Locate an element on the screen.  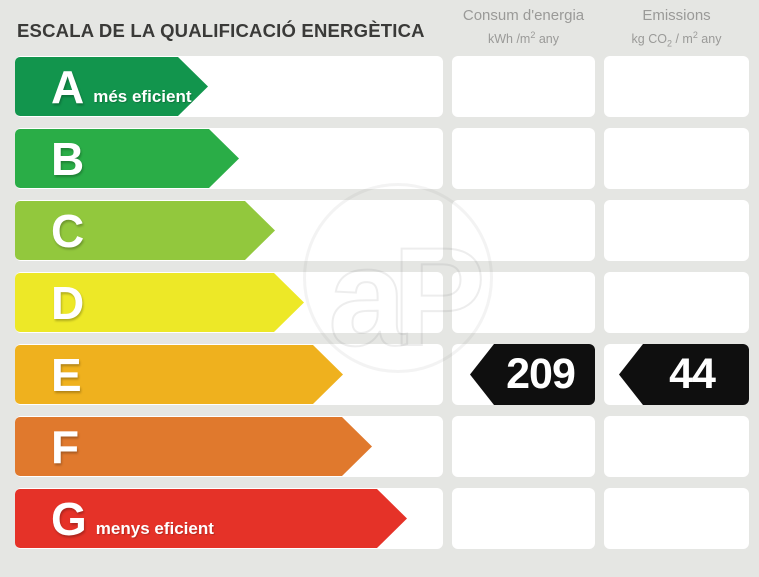
scale-arrow-c: C is located at coordinates (145, 230).